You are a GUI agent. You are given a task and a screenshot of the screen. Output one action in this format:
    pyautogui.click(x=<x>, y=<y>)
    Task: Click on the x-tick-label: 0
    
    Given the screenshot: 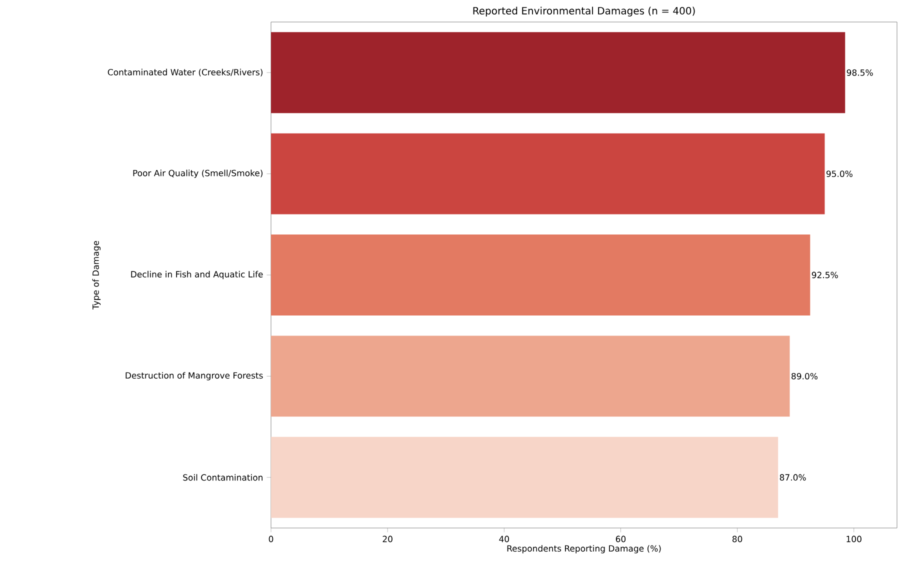 What is the action you would take?
    pyautogui.click(x=271, y=539)
    